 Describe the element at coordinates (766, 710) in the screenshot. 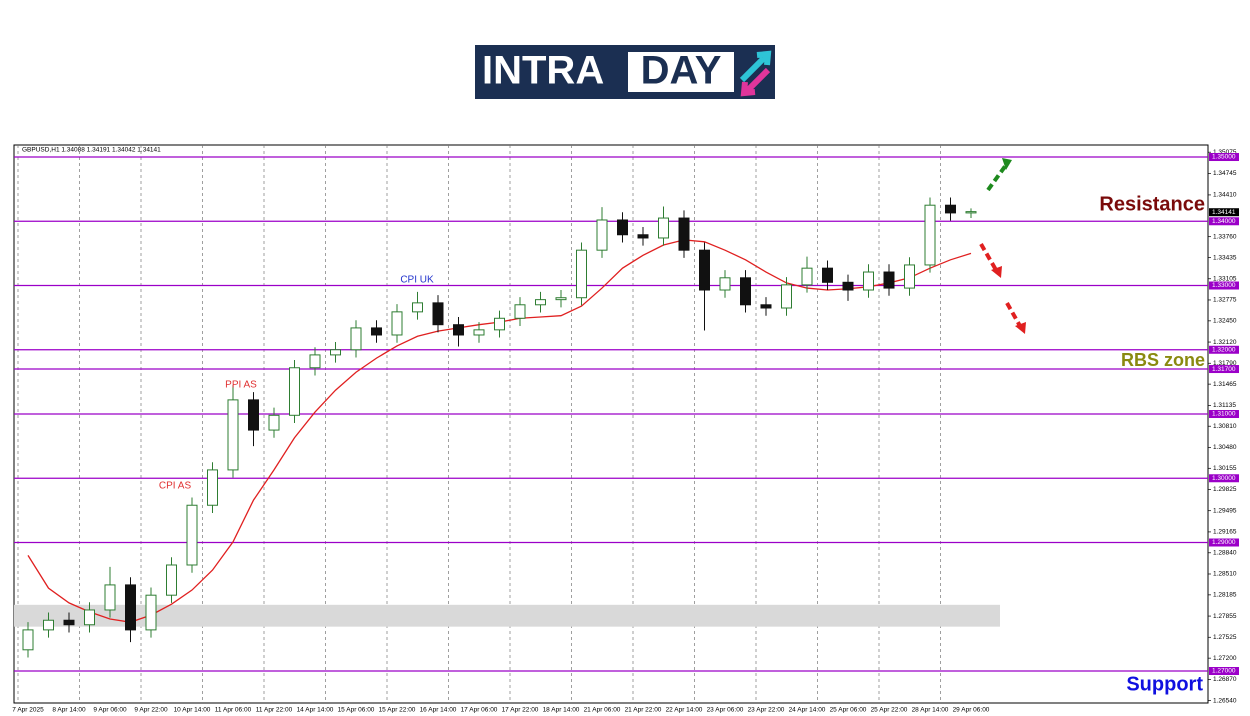

I see `x-tick-label: 23 Apr 22:00` at that location.